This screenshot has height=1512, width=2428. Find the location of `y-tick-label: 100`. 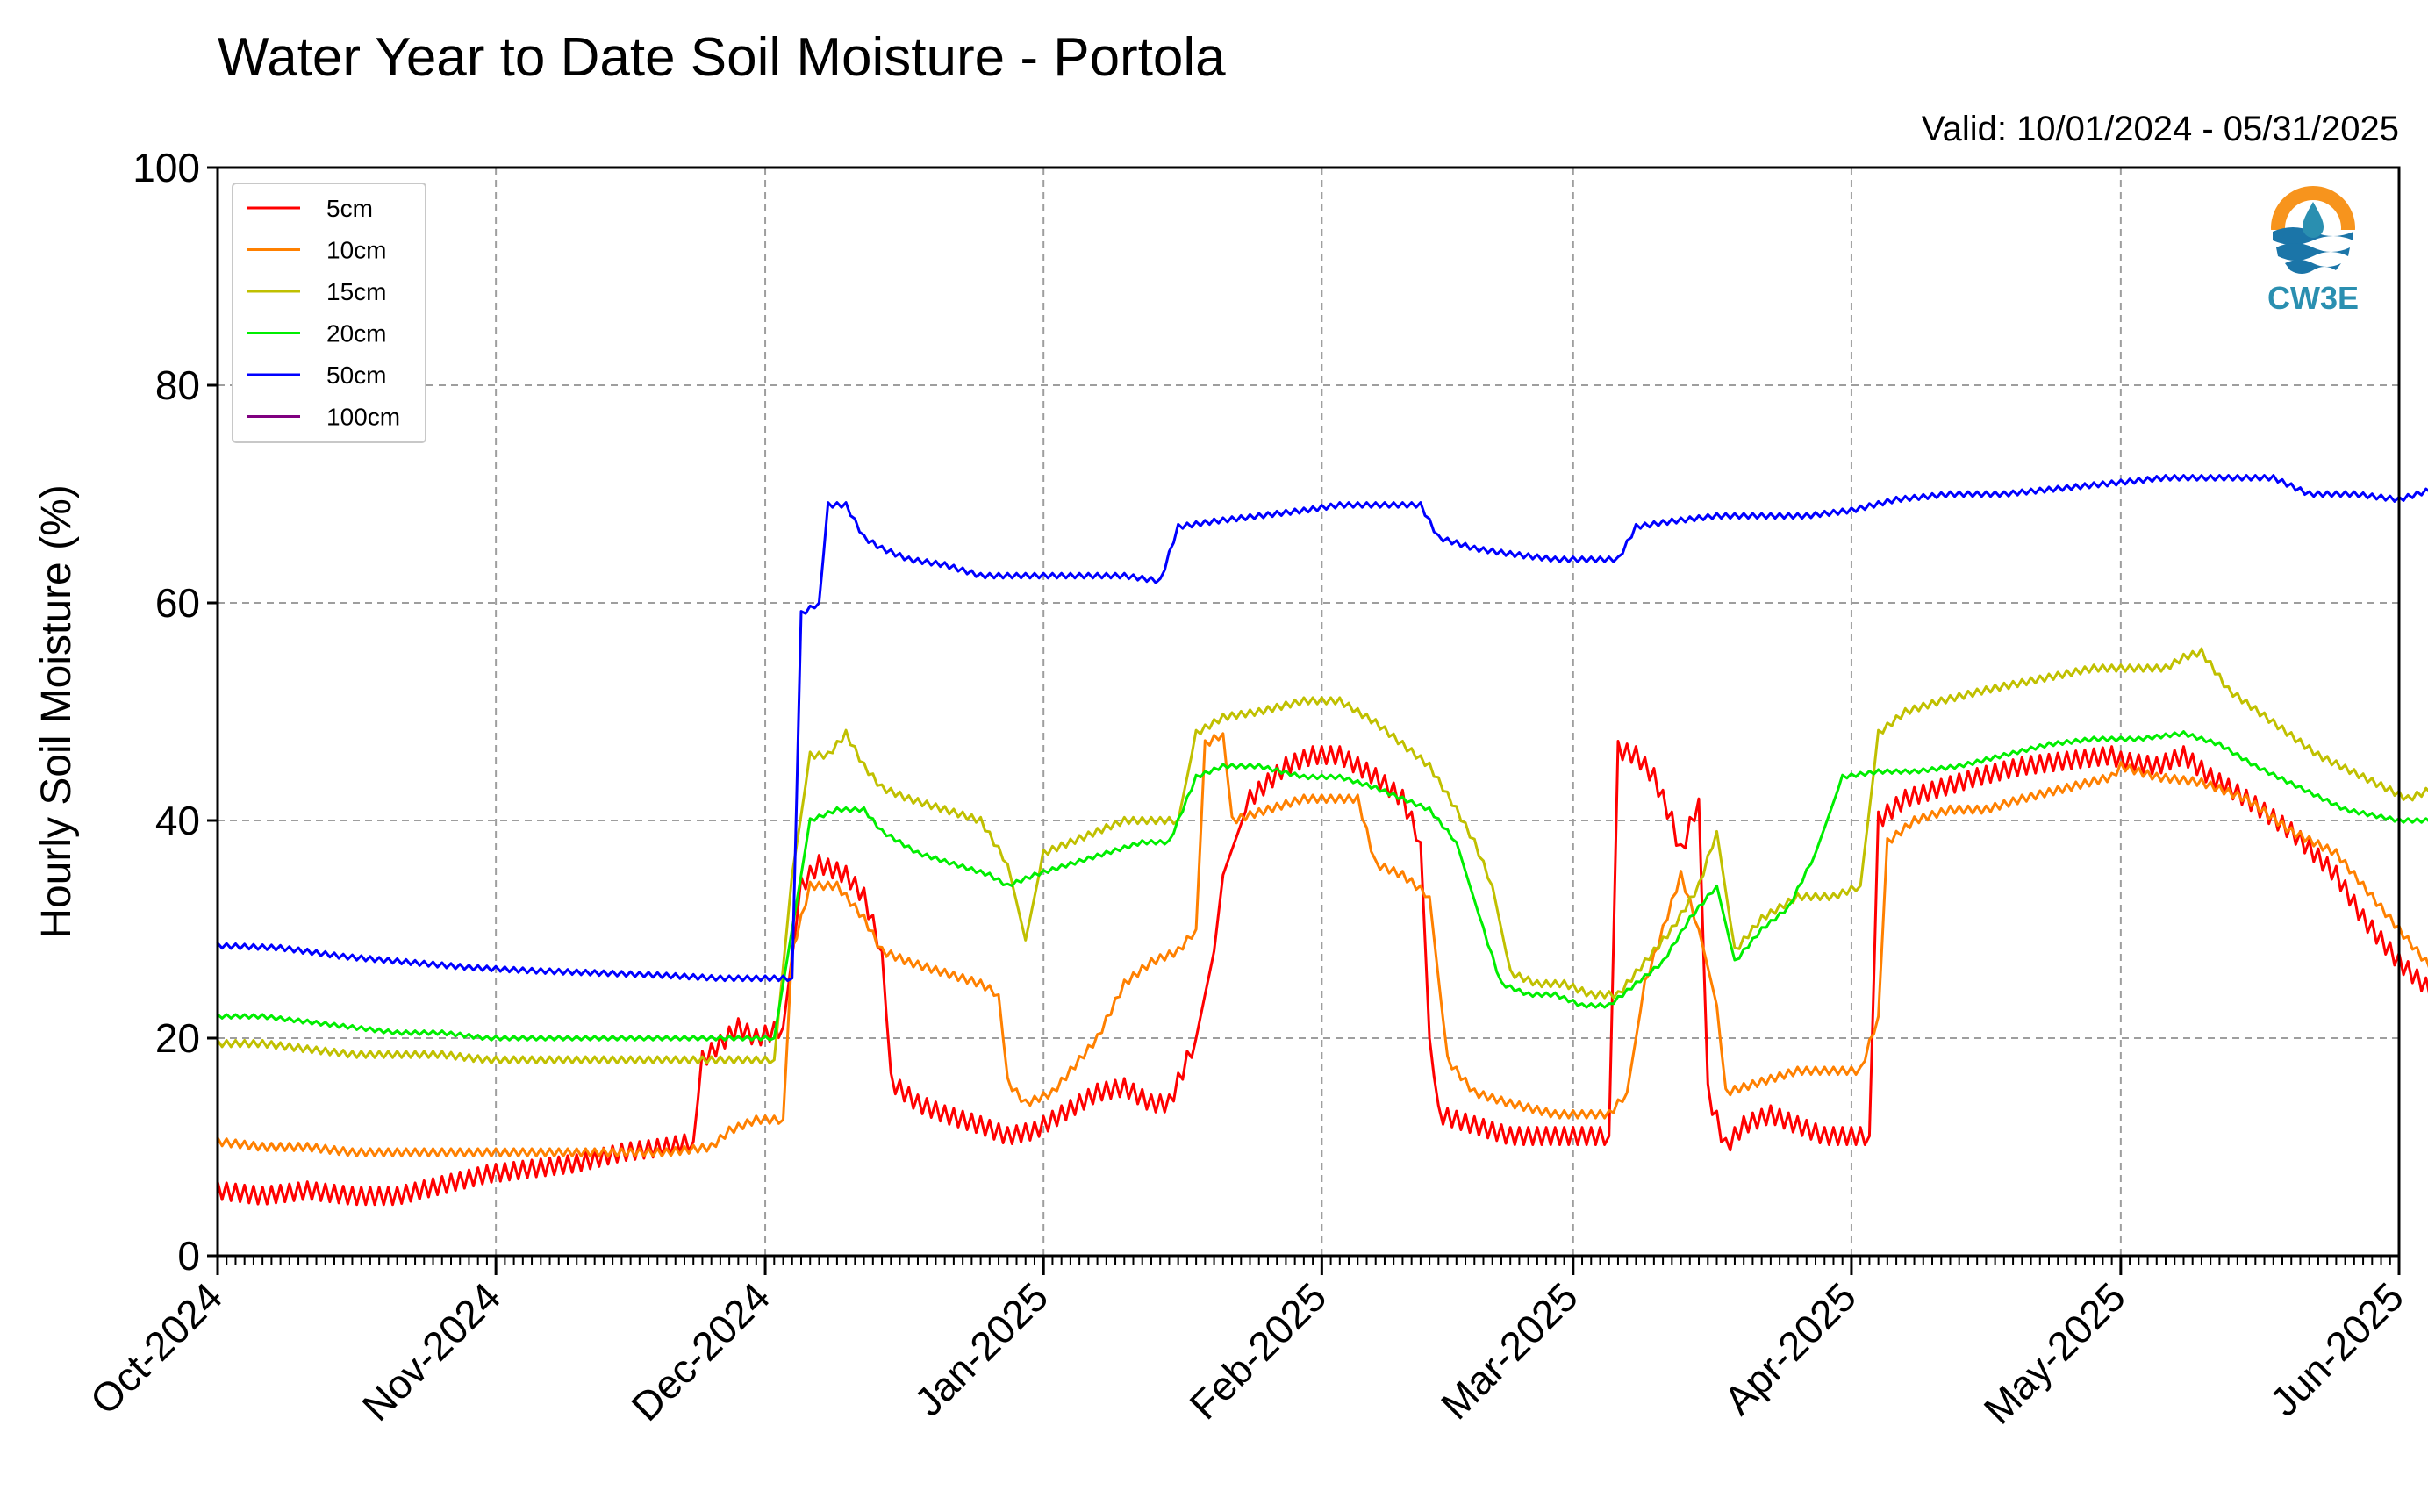

y-tick-label: 100 is located at coordinates (167, 167).